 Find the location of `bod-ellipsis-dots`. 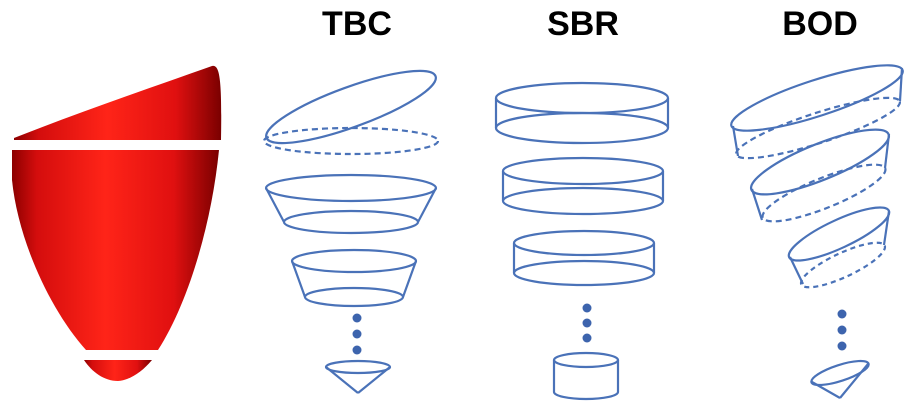

bod-ellipsis-dots is located at coordinates (842, 330).